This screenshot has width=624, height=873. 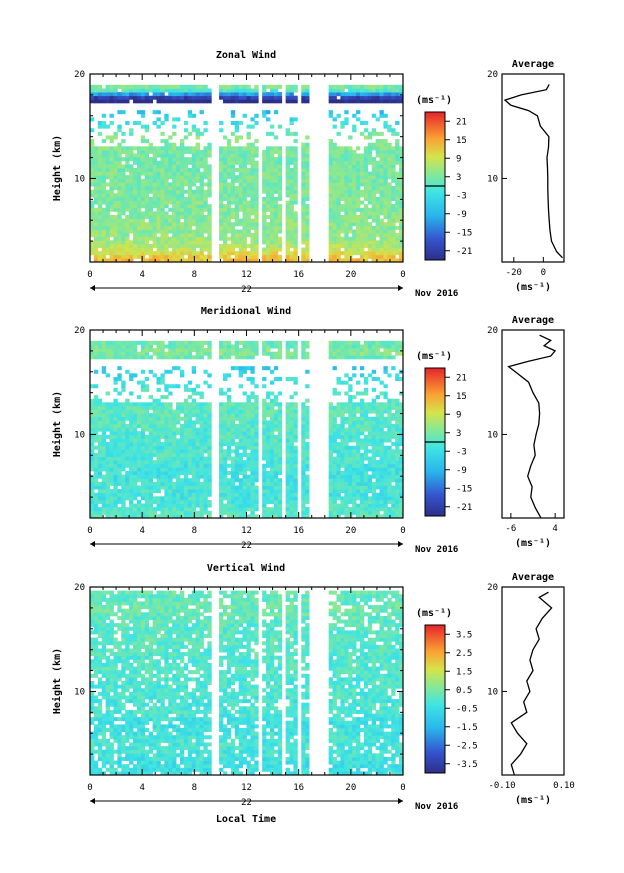 I want to click on x-tick-label: 12, so click(x=246, y=275).